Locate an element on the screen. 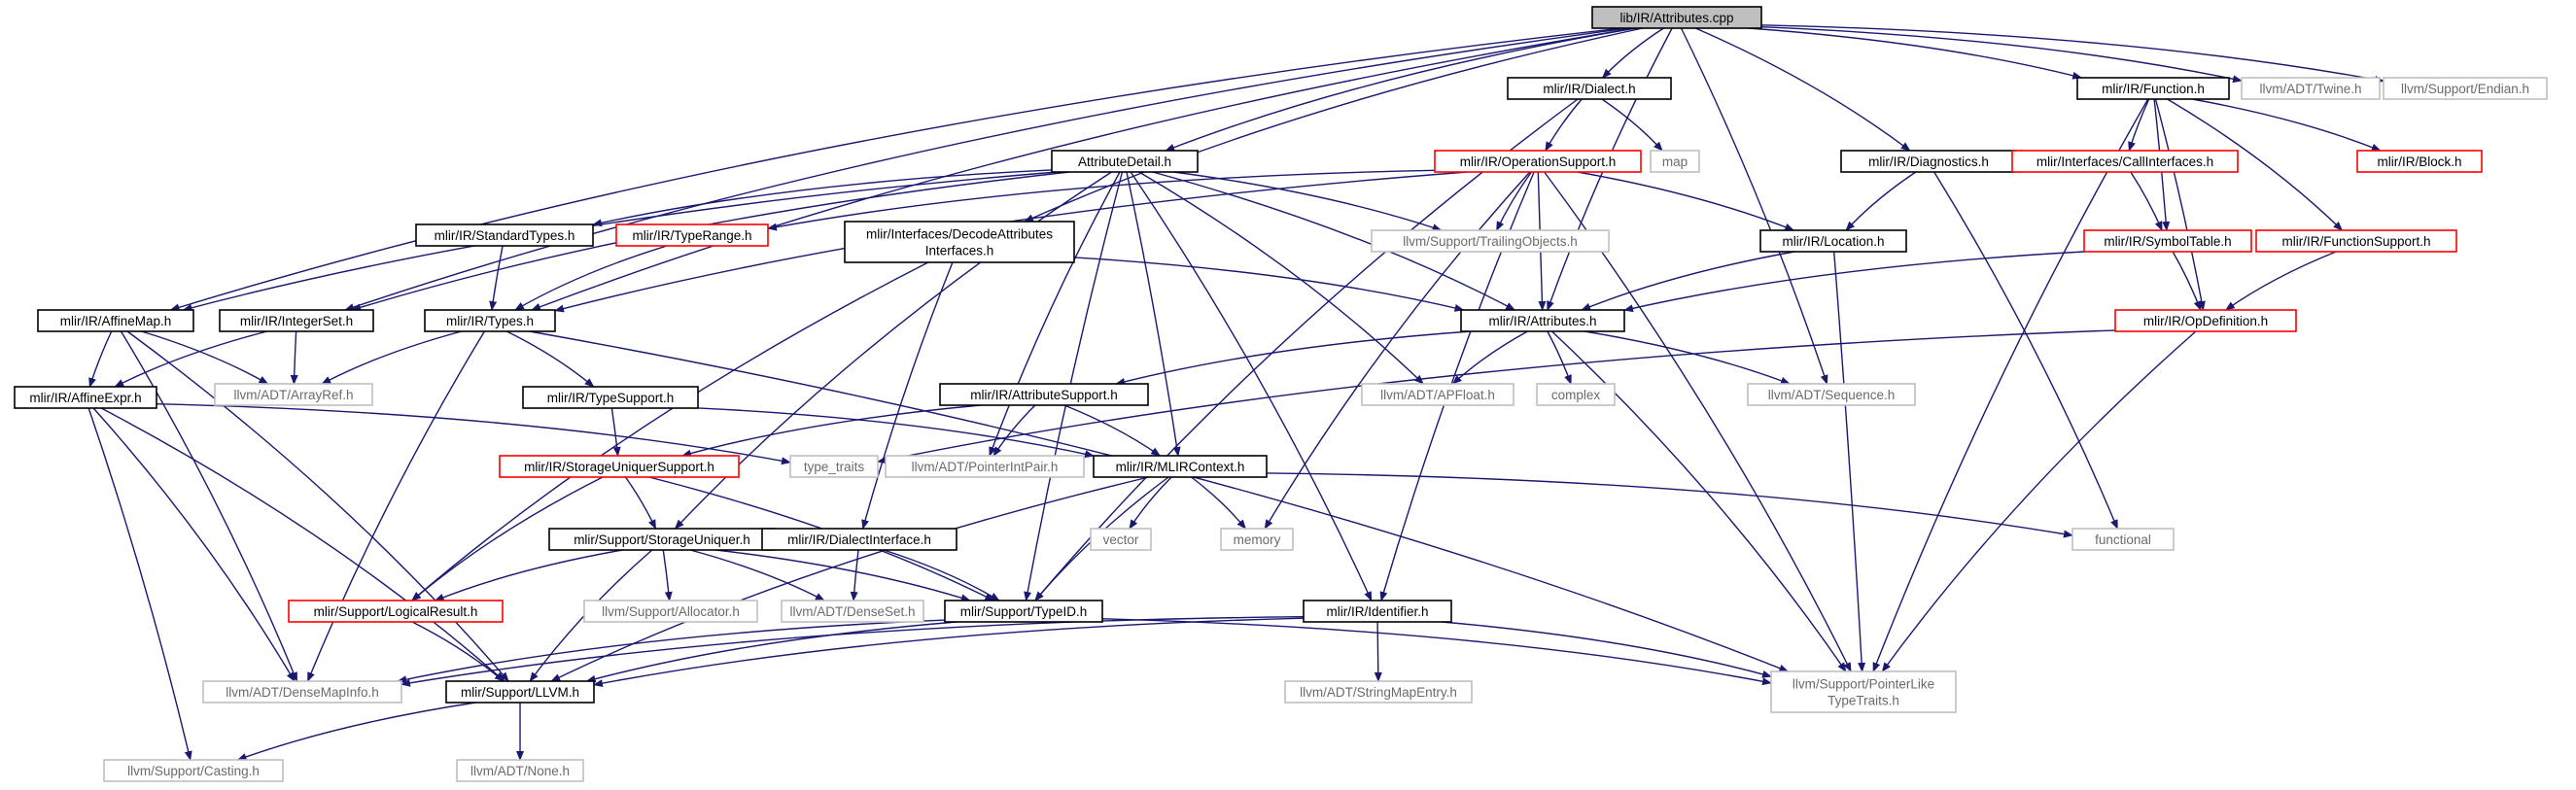  node-attrdetail: AttributeDetail.h is located at coordinates (1125, 161).